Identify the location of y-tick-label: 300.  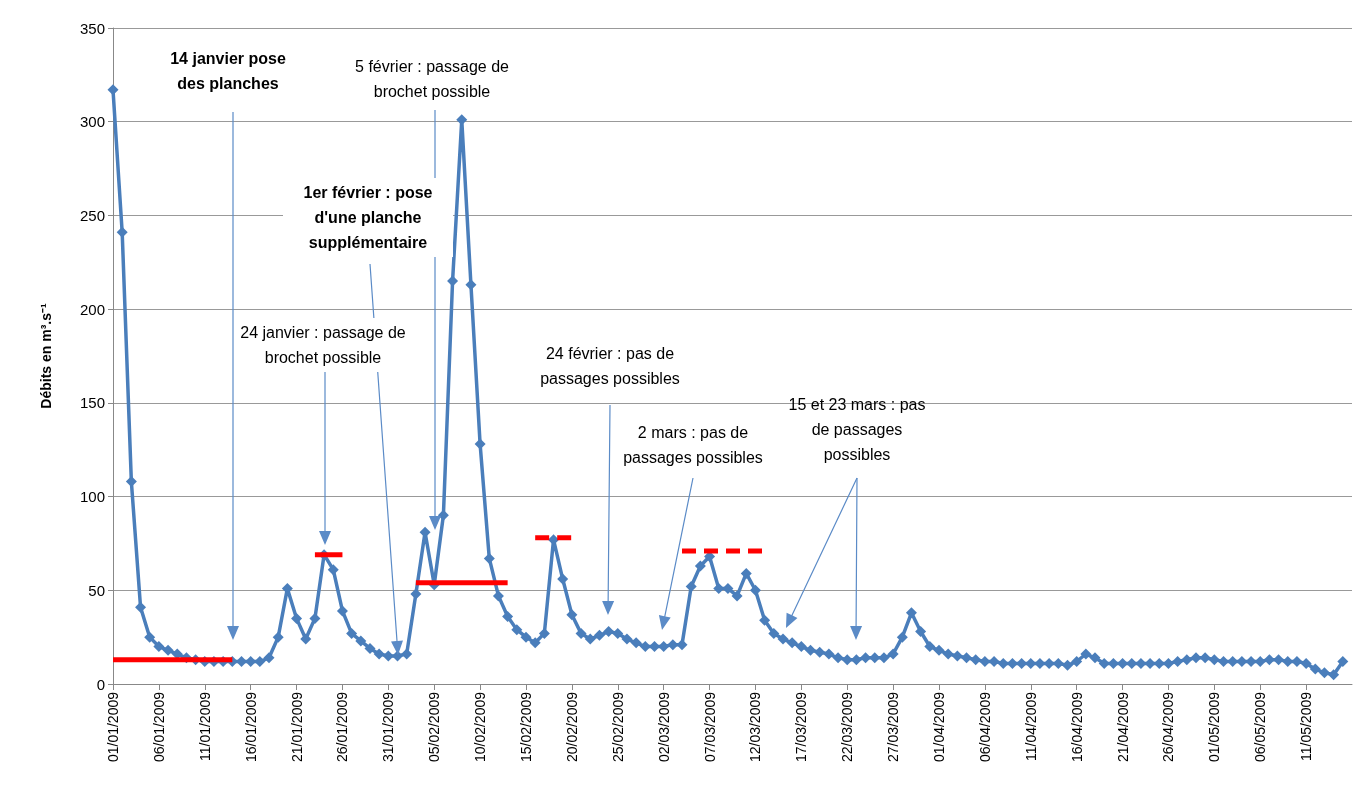
(92, 122).